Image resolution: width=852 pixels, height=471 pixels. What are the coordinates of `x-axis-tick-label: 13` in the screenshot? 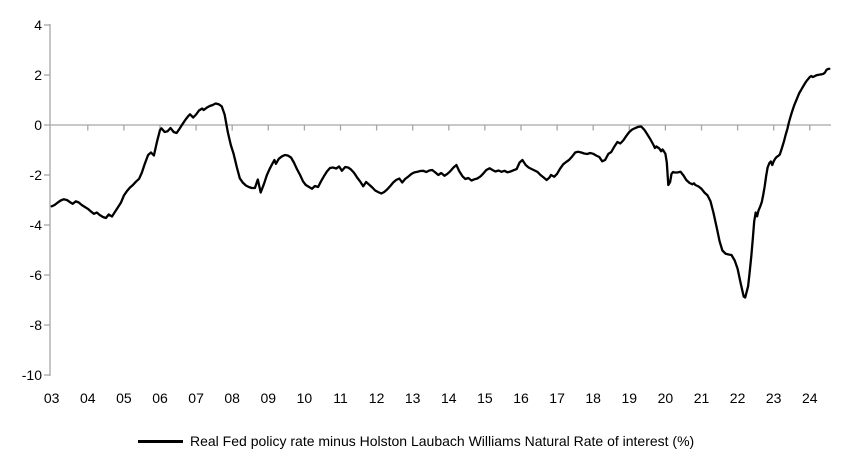 It's located at (412, 398).